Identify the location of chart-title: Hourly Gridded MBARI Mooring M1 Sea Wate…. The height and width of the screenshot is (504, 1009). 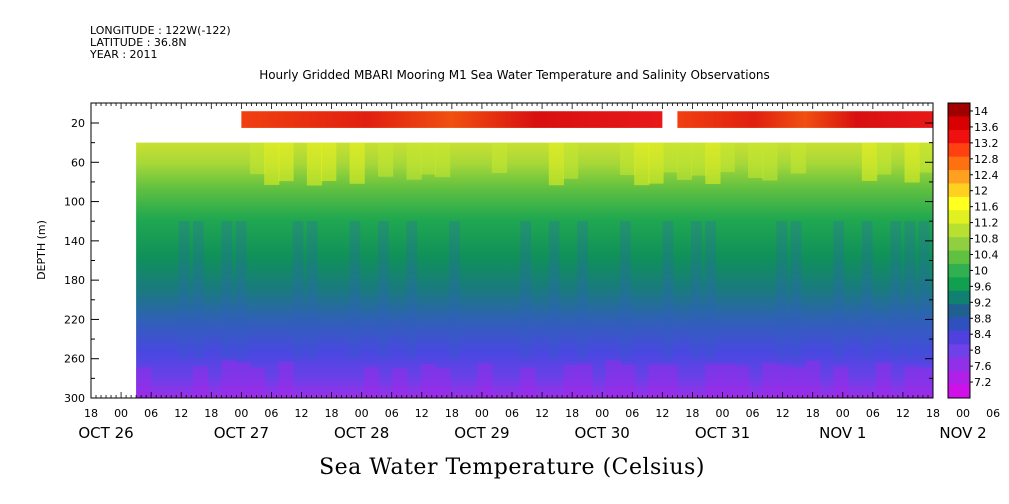
(514, 75).